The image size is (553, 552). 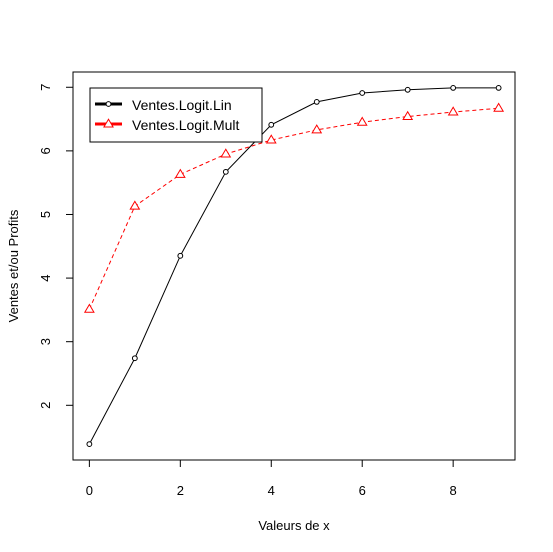 I want to click on legend-label-ventes-logit-mult: Ventes.Logit.Mult, so click(x=186, y=125).